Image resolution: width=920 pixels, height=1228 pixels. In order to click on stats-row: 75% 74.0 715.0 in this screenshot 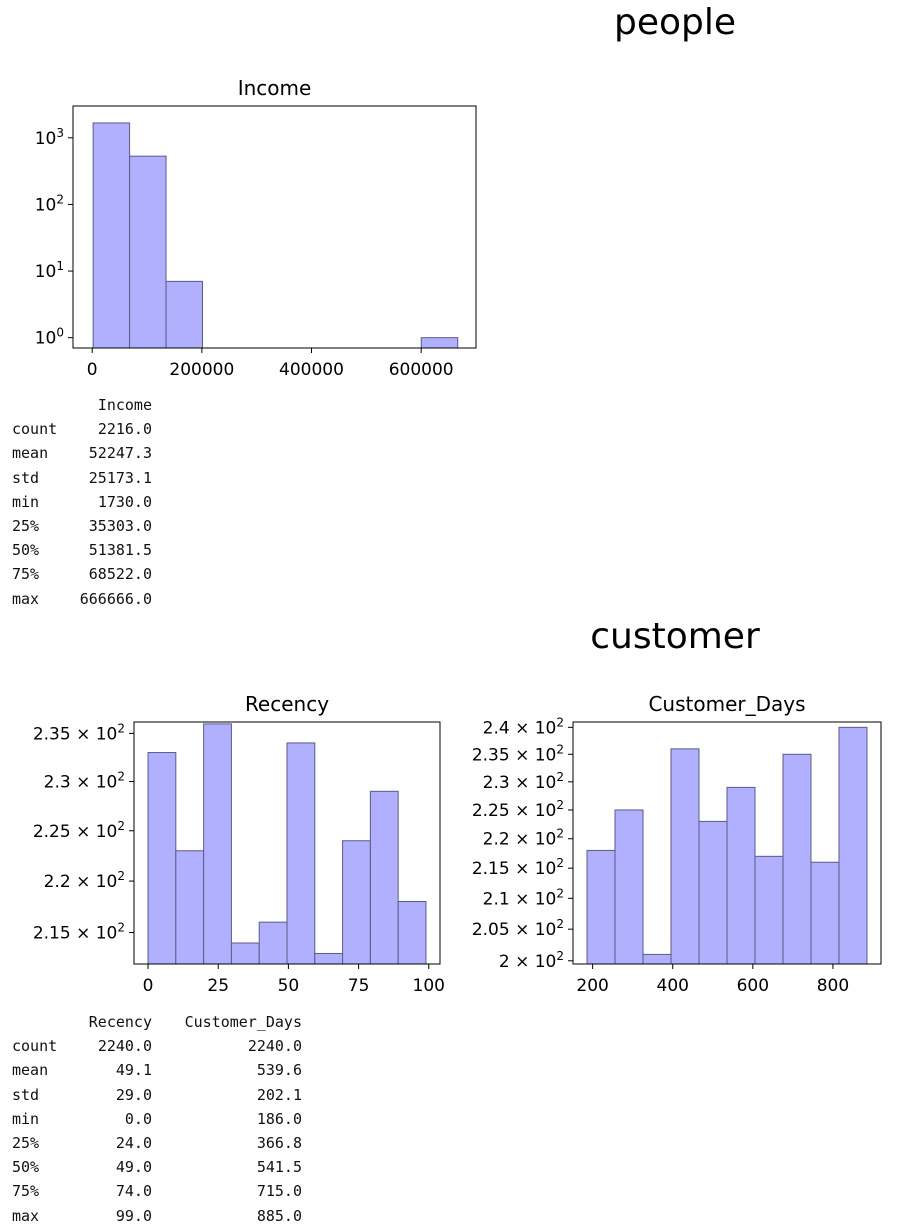, I will do `click(157, 1191)`.